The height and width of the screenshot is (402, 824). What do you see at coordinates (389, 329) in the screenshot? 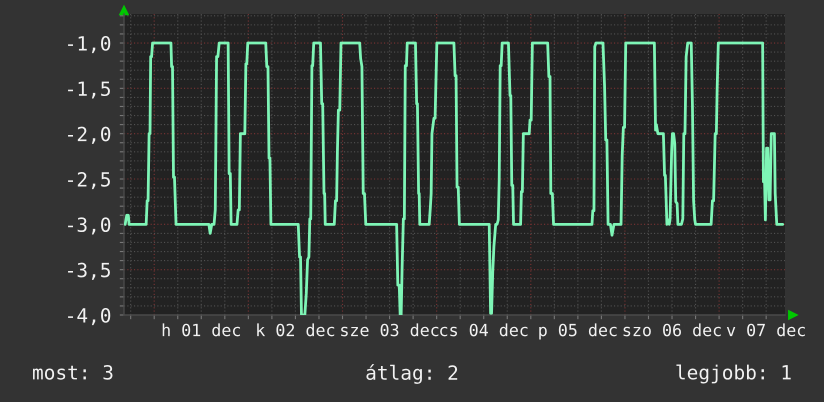
I see `x-tick-label: sze 03 dec` at bounding box center [389, 329].